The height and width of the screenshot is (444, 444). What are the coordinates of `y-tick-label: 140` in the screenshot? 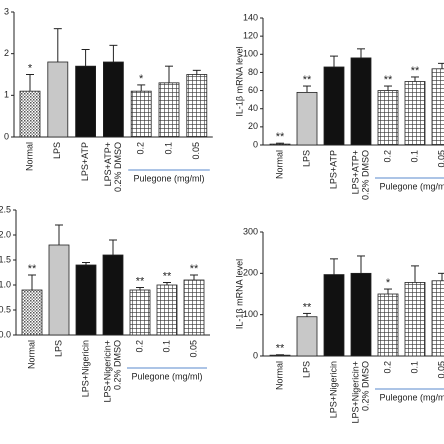 It's located at (250, 17).